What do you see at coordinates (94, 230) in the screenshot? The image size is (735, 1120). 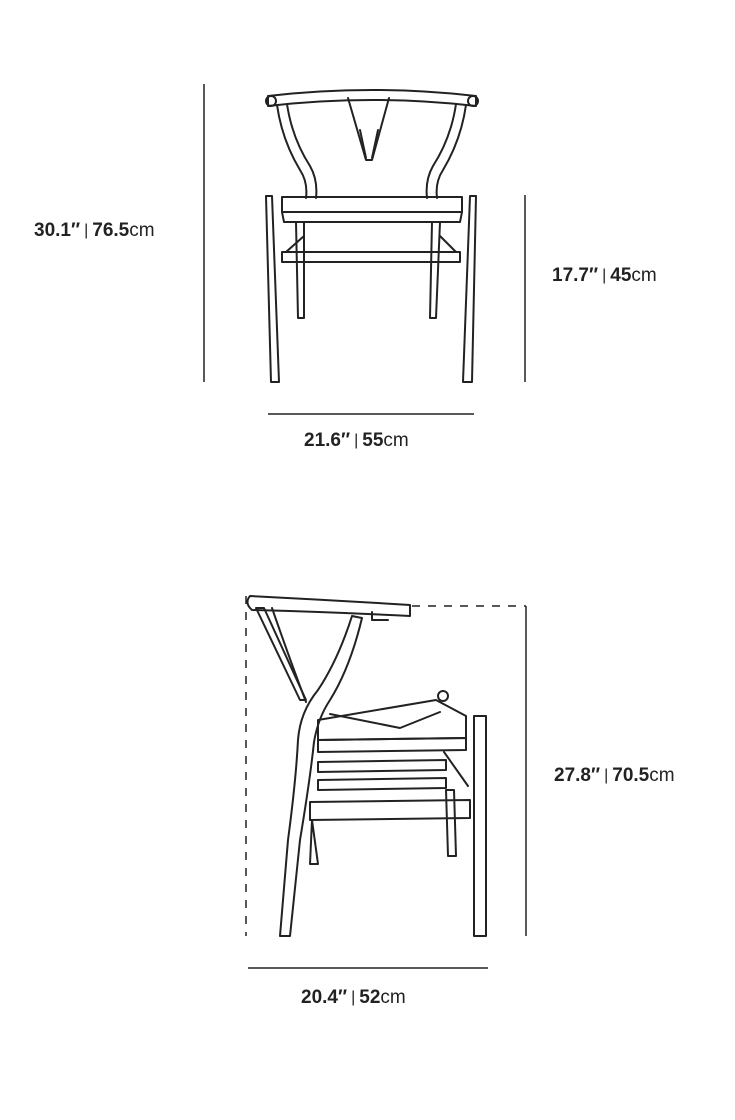 I see `front-height-label: 30.1″ | 76.5cm` at bounding box center [94, 230].